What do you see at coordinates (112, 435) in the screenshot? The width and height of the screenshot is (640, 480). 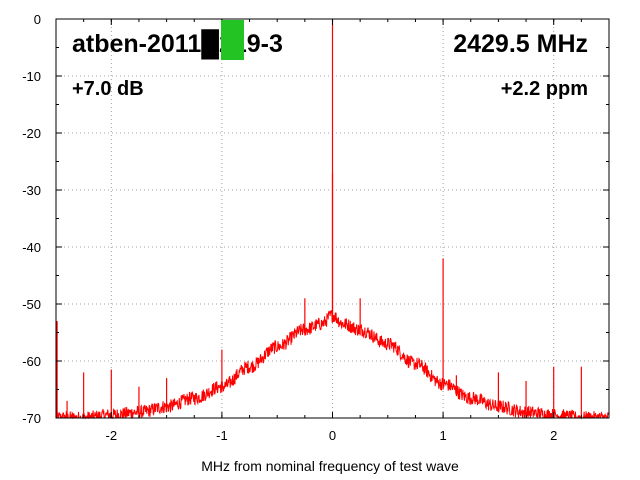 I see `x-tick-label: -2` at bounding box center [112, 435].